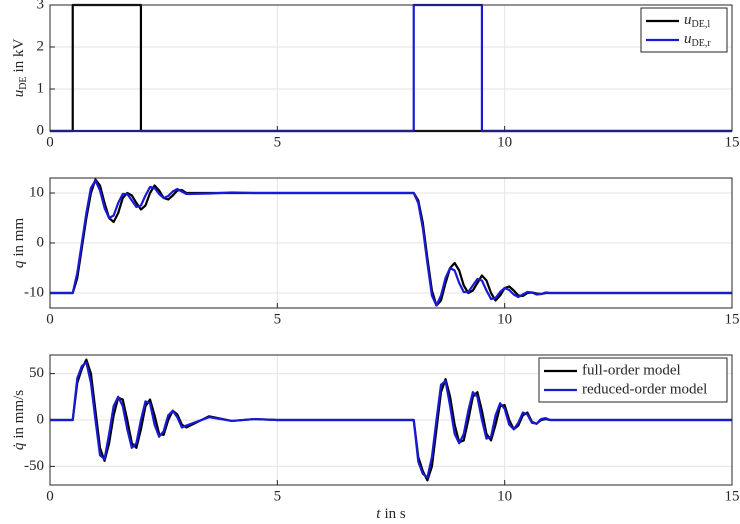 The image size is (740, 524). I want to click on legend-subscript: DE,r, so click(702, 43).